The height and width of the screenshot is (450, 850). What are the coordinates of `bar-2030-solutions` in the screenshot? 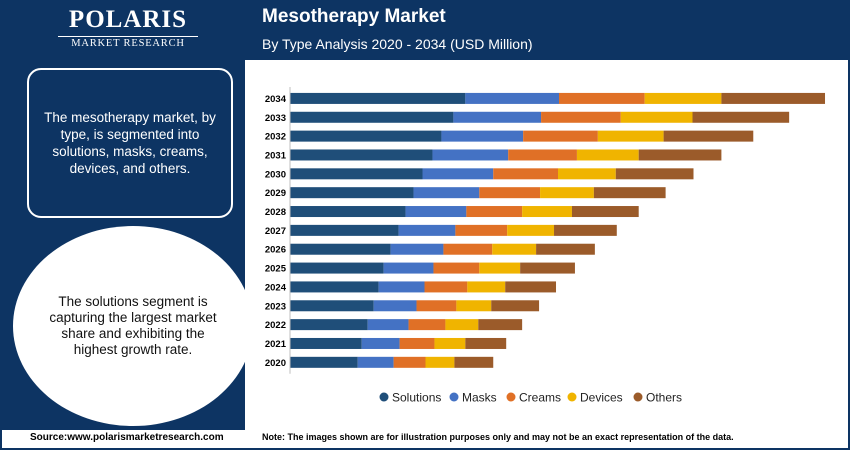 It's located at (356, 174).